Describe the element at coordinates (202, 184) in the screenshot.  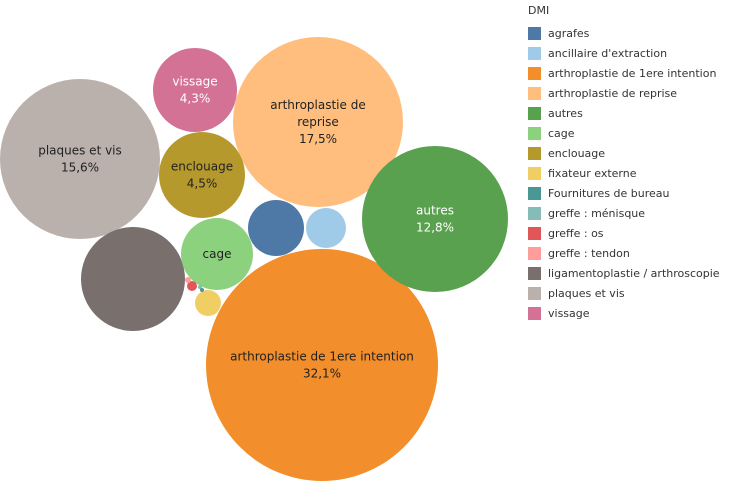
I see `bubble-percent-label: 4,5%` at that location.